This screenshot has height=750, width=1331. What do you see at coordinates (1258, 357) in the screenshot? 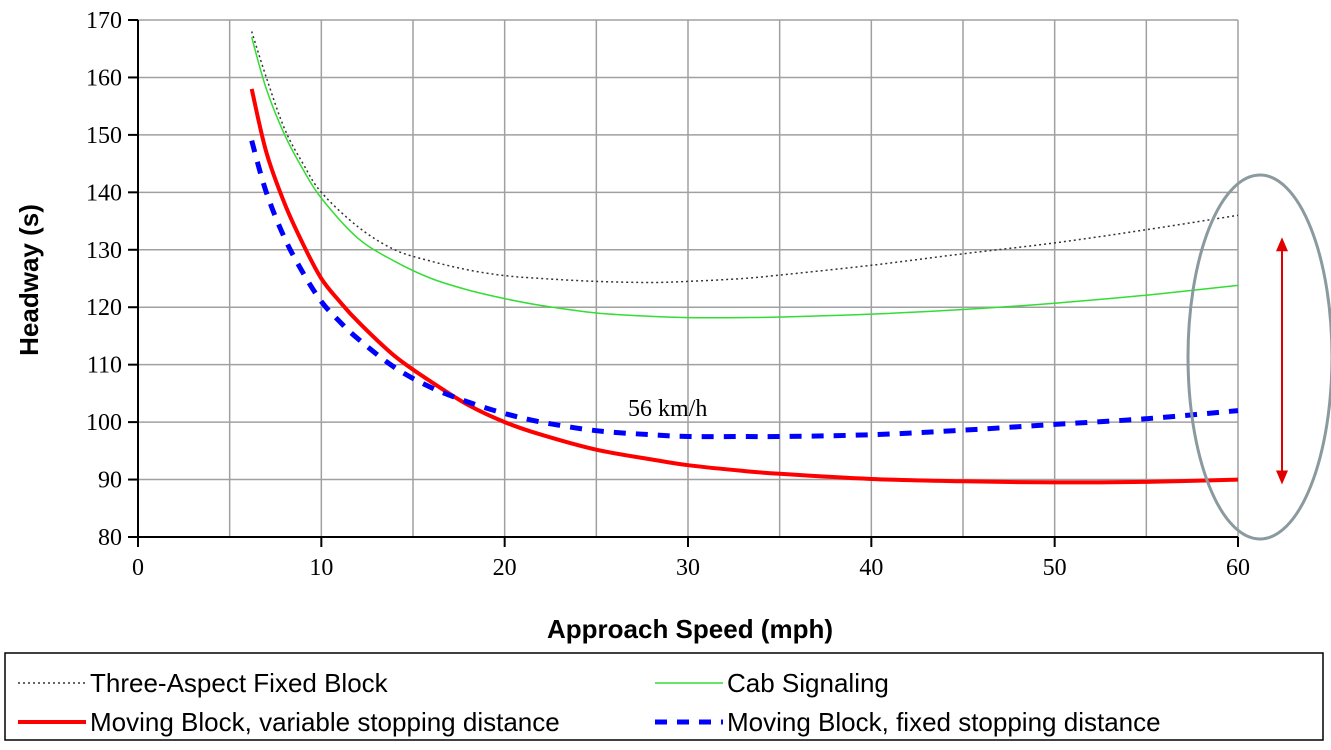
I see `highlight-ellipse` at bounding box center [1258, 357].